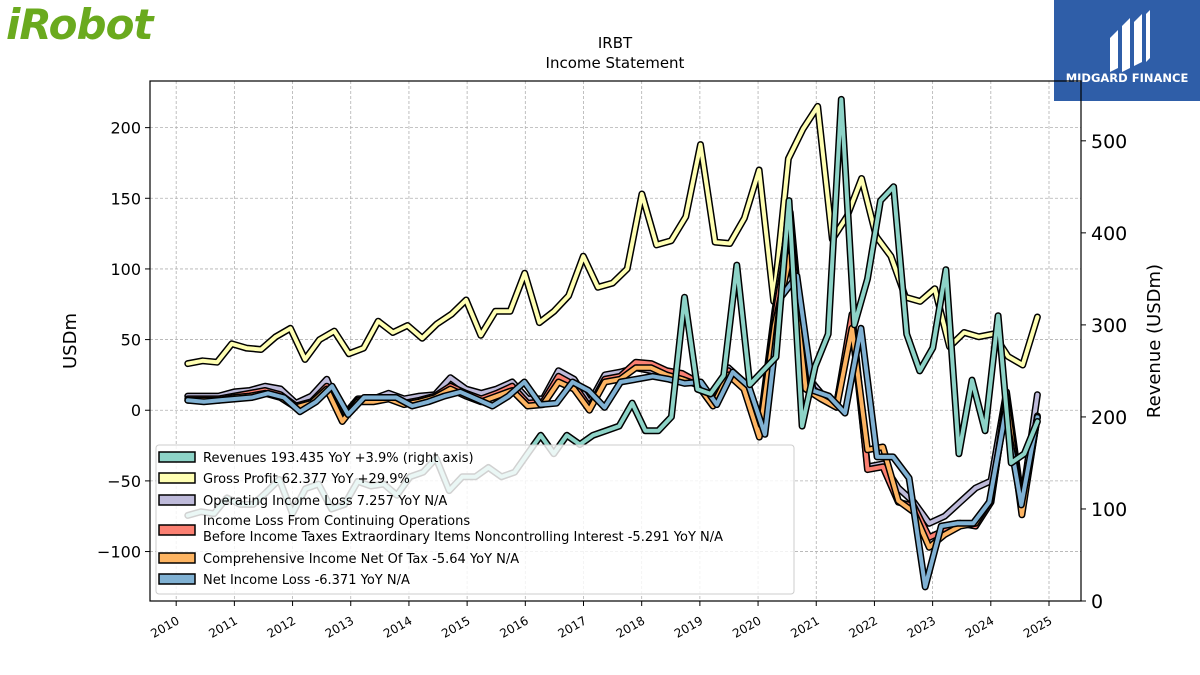 This screenshot has width=1200, height=675. Describe the element at coordinates (455, 626) in the screenshot. I see `x-tick-label: 2015` at that location.